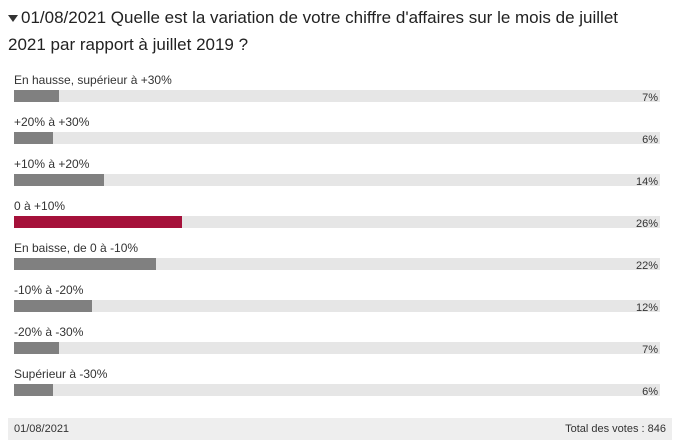  Describe the element at coordinates (42, 429) in the screenshot. I see `footer-date: 01/08/2021` at that location.